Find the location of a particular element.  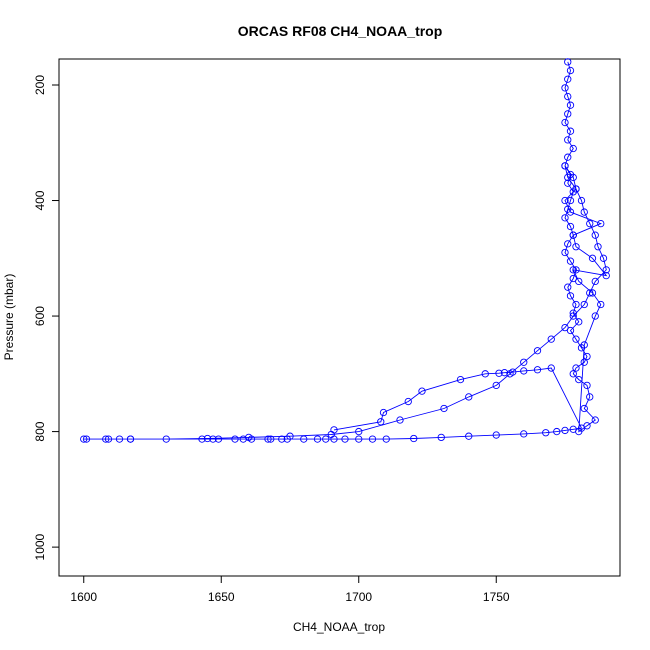

chart-title: ORCAS RF08 CH4_NOAA_trop is located at coordinates (340, 31).